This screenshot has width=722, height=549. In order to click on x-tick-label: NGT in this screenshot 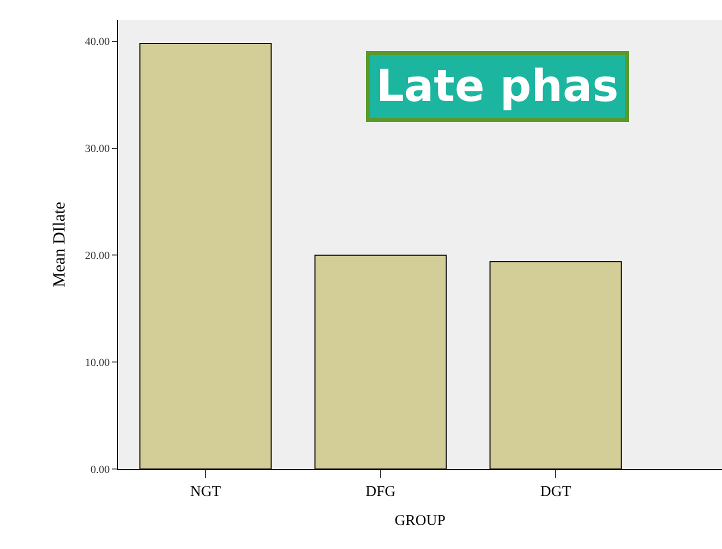, I will do `click(205, 492)`.